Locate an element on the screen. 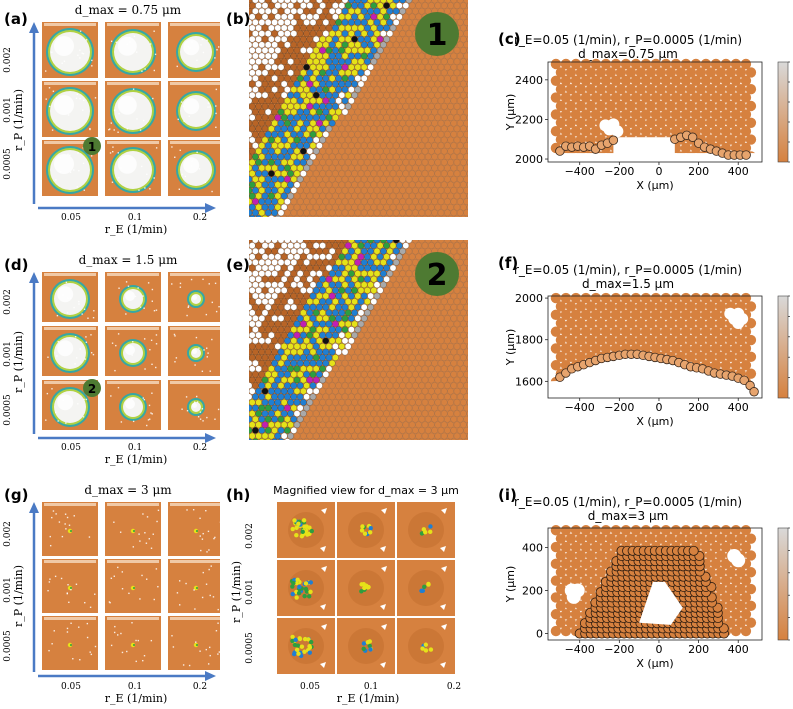 The image size is (793, 709). mag-h-ytick-1: 0.002 is located at coordinates (250, 536).